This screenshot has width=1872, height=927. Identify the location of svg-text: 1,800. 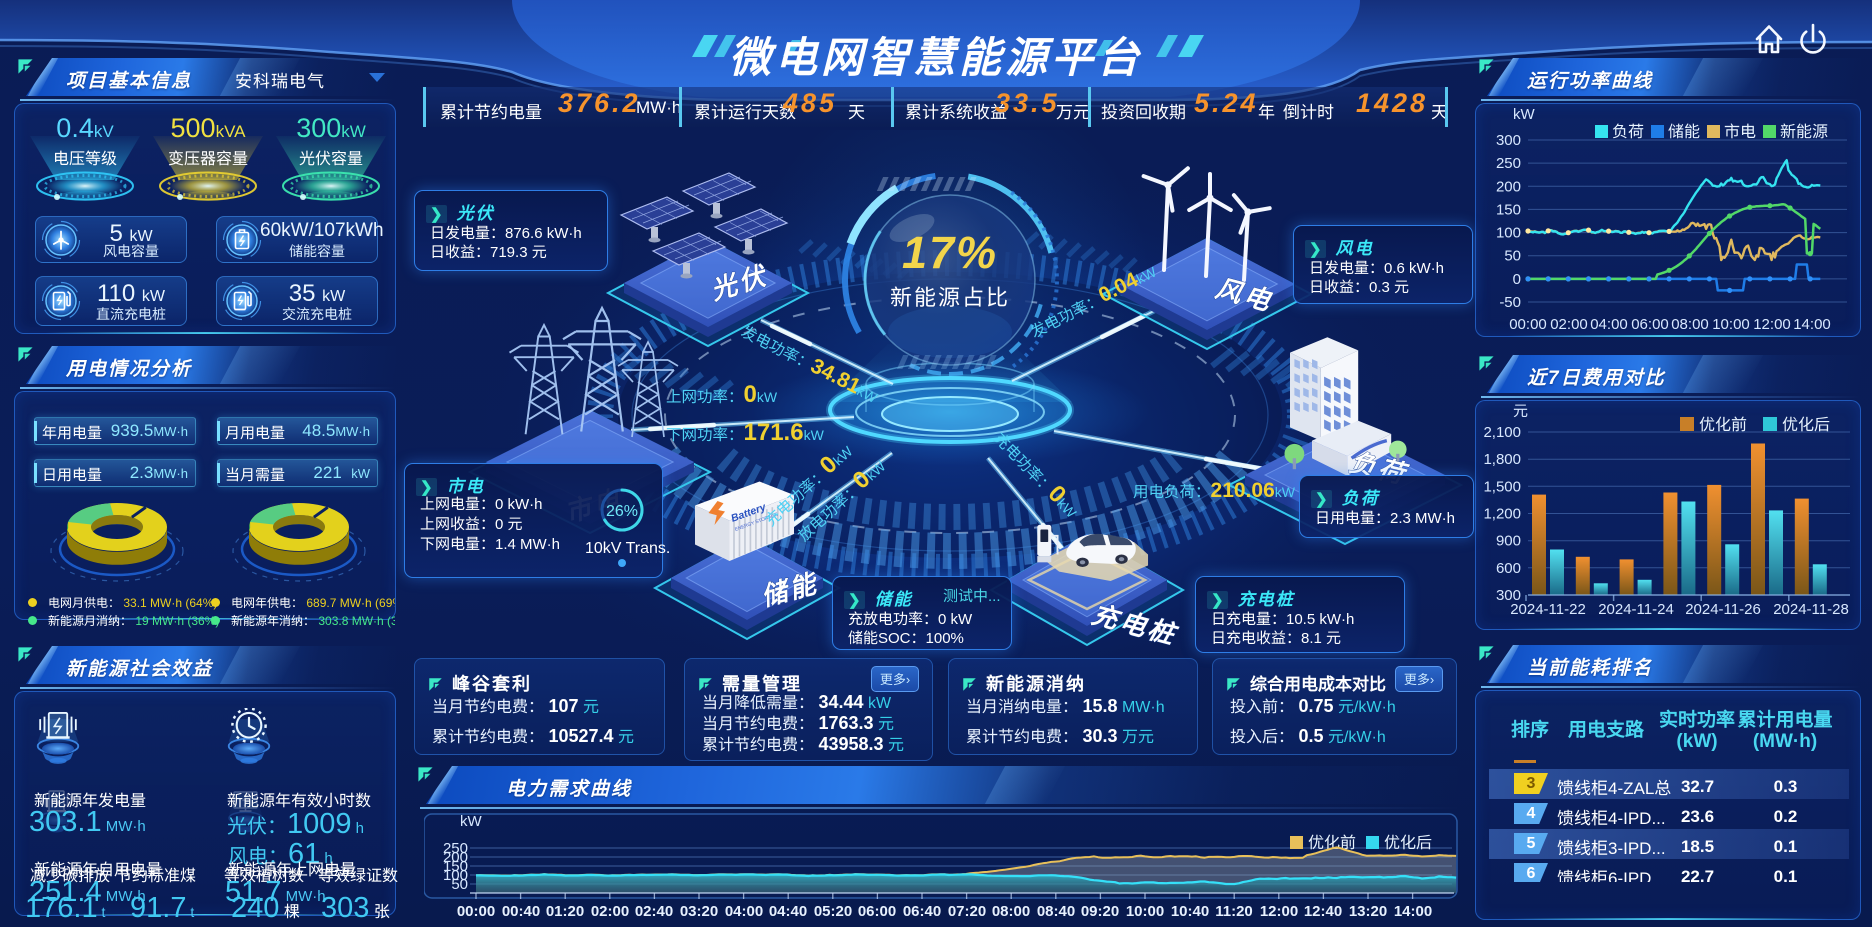
(1502, 459).